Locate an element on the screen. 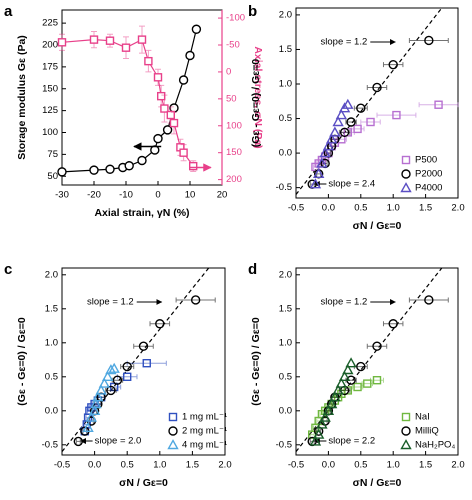 The width and height of the screenshot is (472, 500). y-tick-label: 175 is located at coordinates (50, 66).